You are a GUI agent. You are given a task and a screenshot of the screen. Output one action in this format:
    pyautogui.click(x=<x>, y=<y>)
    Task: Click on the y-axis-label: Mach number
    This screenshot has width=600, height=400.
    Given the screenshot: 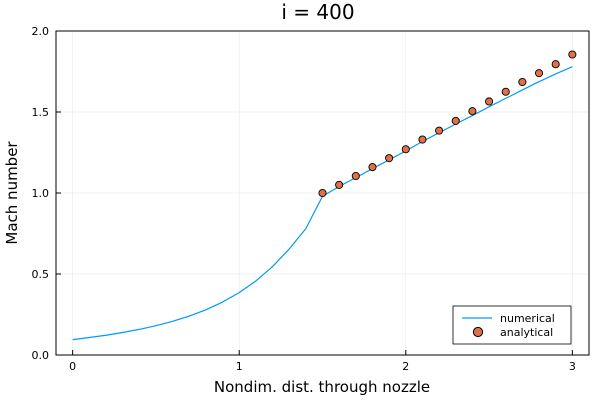 What is the action you would take?
    pyautogui.click(x=12, y=193)
    